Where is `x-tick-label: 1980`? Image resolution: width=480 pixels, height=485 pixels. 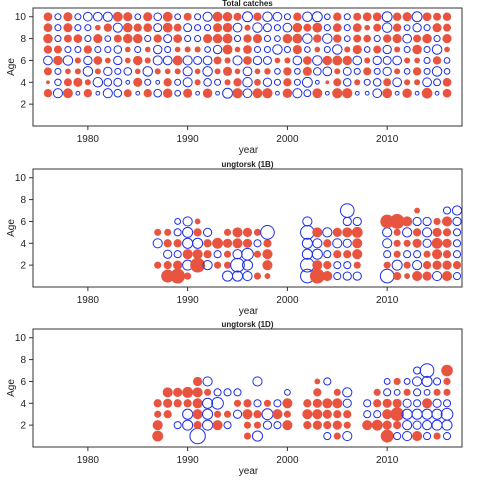 x-tick-label: 1980 is located at coordinates (88, 460).